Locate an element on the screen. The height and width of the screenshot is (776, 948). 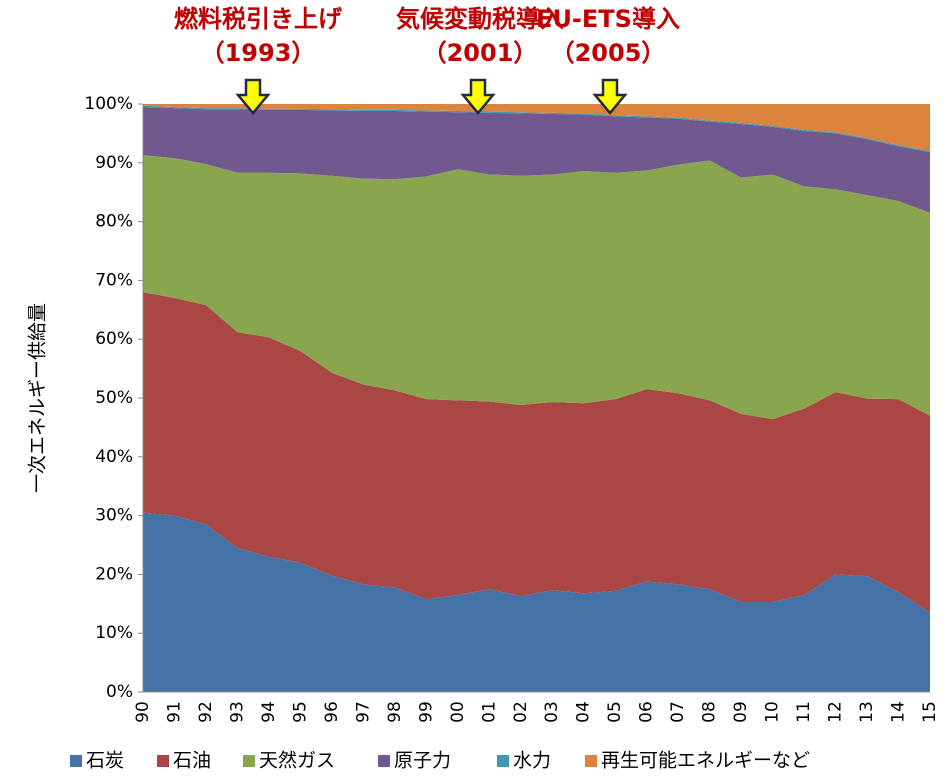
y-tick-label: 100% is located at coordinates (108, 104).